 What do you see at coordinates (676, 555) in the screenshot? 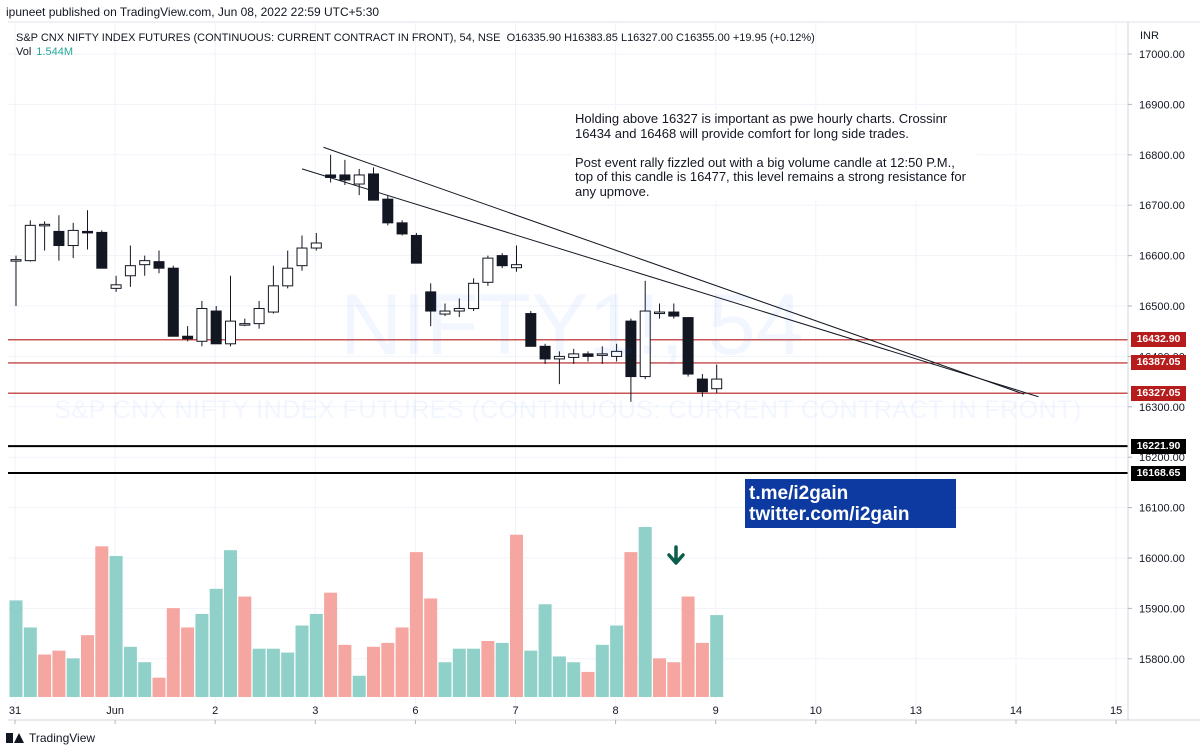
I see `arrow-shape` at bounding box center [676, 555].